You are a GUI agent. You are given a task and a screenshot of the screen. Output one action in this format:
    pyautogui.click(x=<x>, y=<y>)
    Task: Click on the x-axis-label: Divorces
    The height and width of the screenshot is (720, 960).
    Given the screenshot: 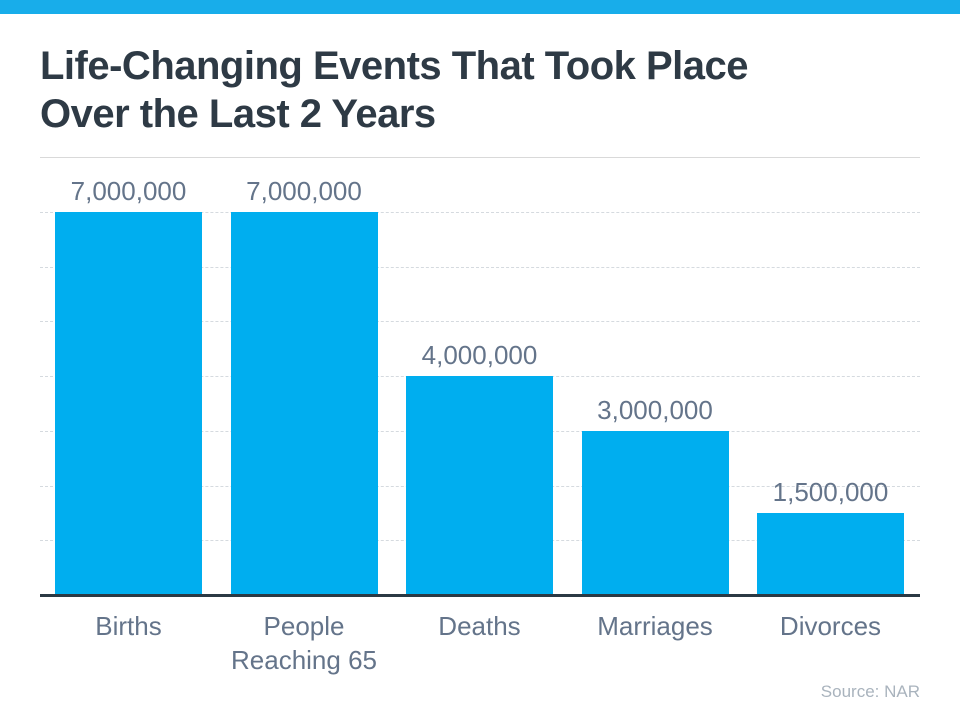 What is the action you would take?
    pyautogui.click(x=830, y=626)
    